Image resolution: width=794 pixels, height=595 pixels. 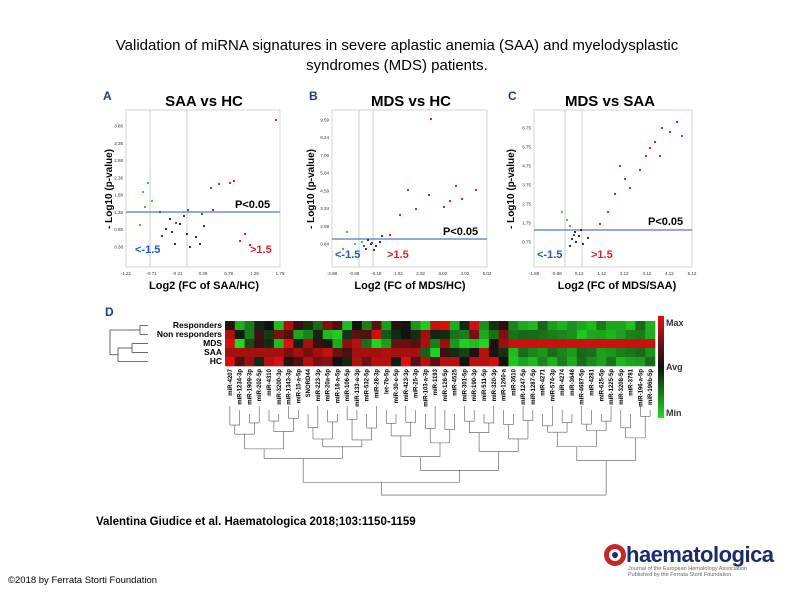 What do you see at coordinates (347, 255) in the screenshot?
I see `panel-b-left-label: <-1.5` at bounding box center [347, 255].